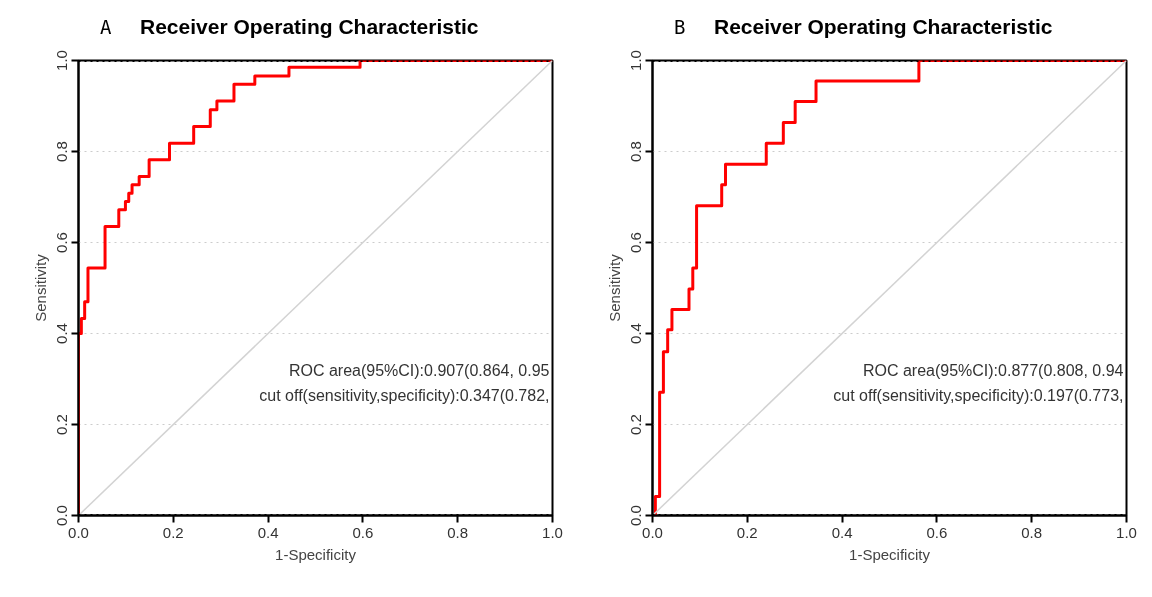  What do you see at coordinates (978, 396) in the screenshot?
I see `annotation: cut off(sensitivity,specificity):0.197(0.773,` at bounding box center [978, 396].